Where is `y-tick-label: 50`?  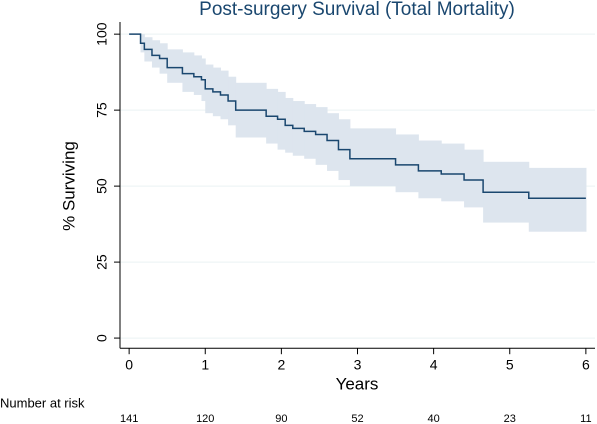
y-tick-label: 50 is located at coordinates (102, 186).